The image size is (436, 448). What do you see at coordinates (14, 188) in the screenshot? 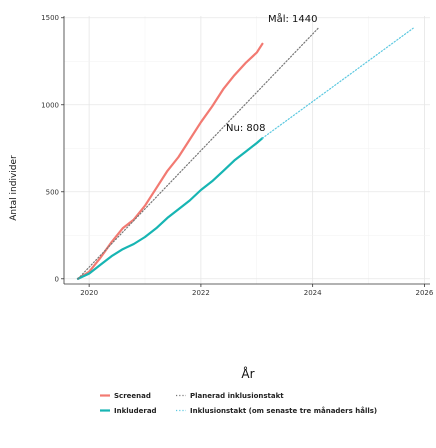
I see `y-axis-title: Antal individer` at bounding box center [14, 188].